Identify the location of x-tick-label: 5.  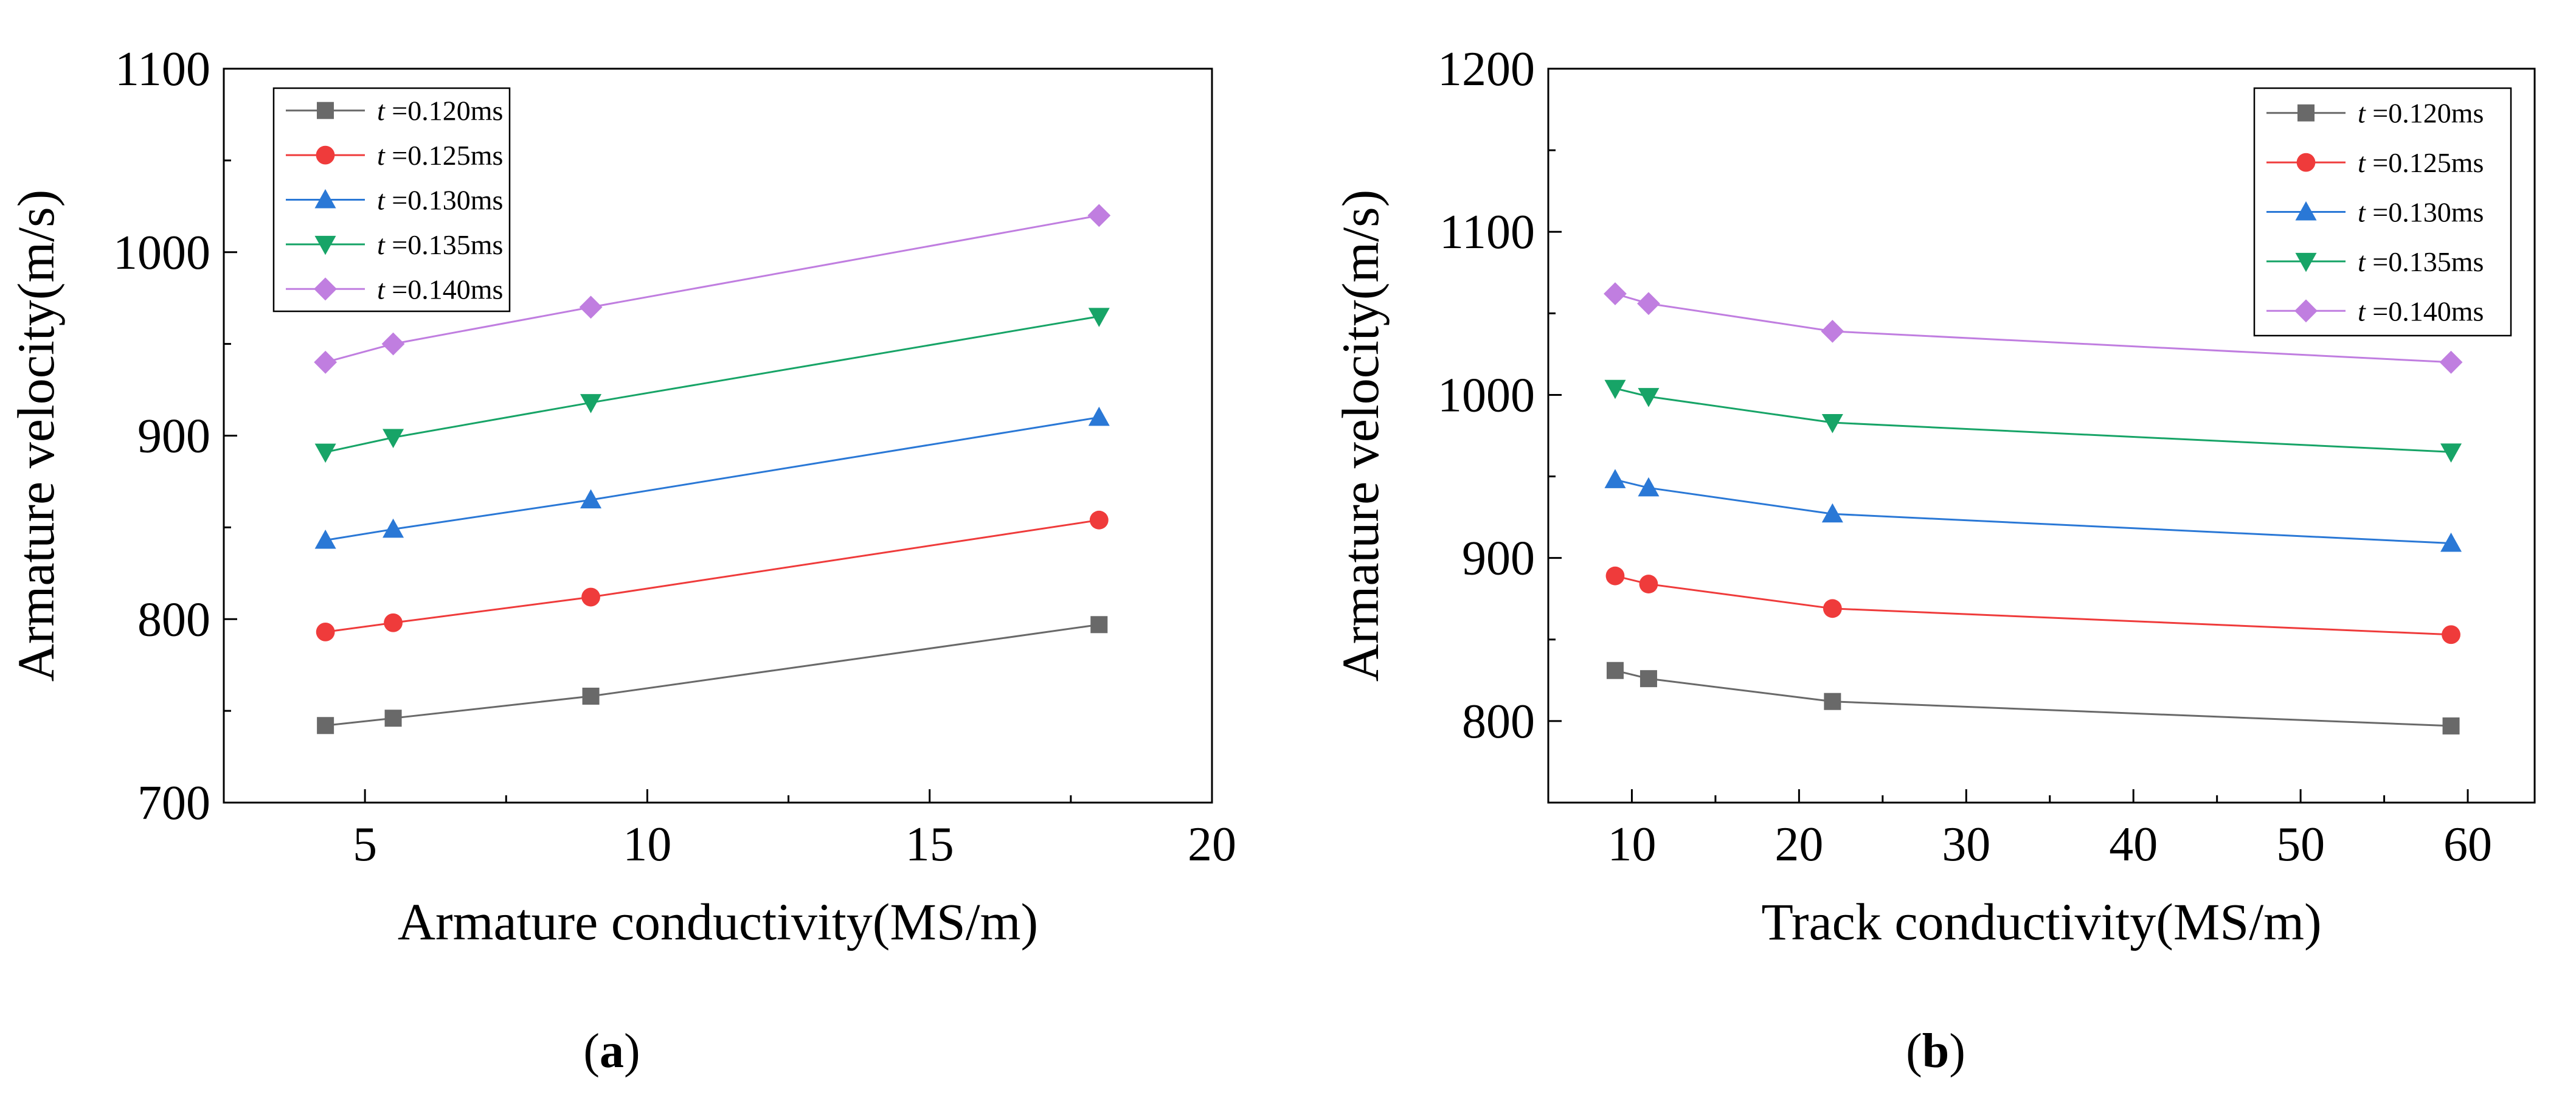
(365, 844).